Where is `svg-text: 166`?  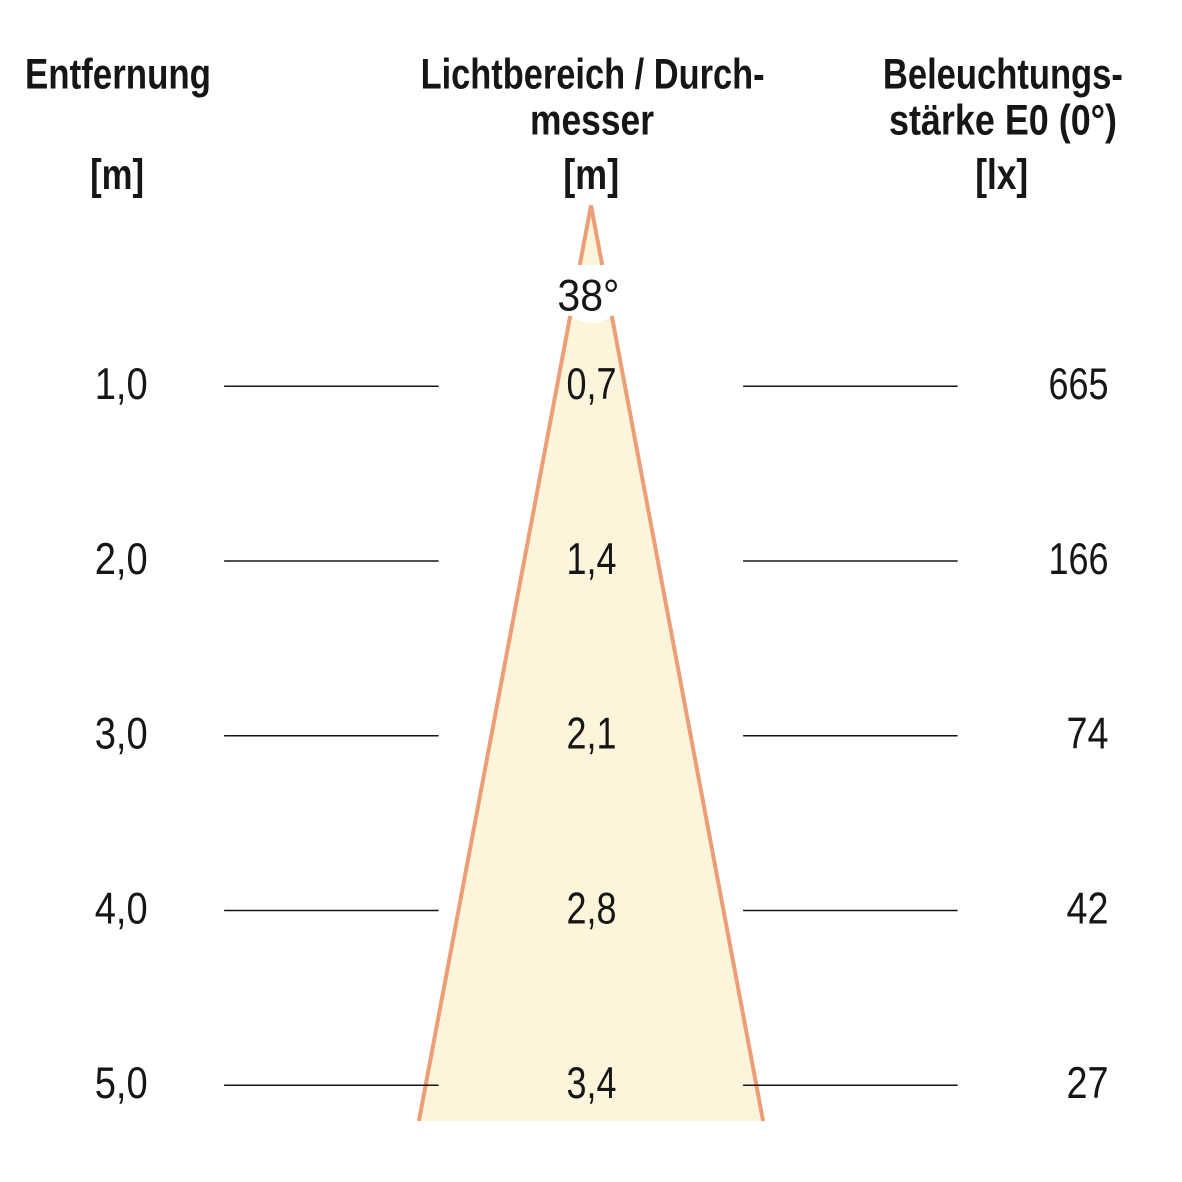 svg-text: 166 is located at coordinates (1079, 559).